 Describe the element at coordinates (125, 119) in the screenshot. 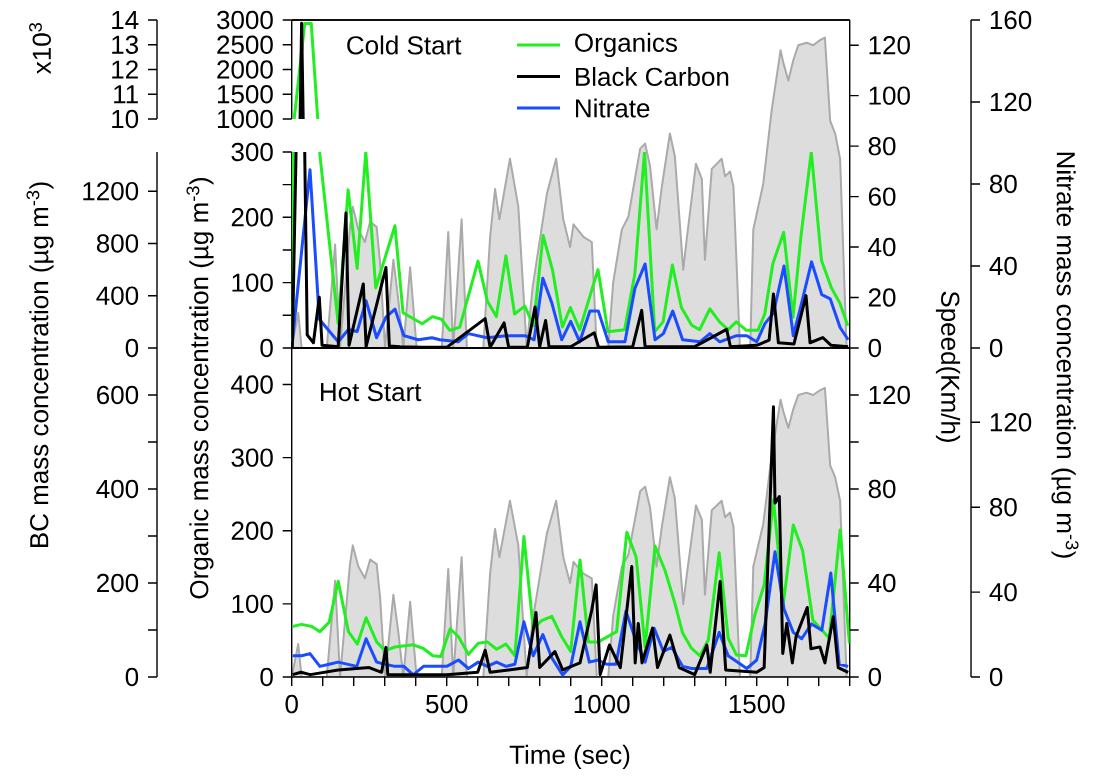

I see `y-tick-label: 10` at that location.